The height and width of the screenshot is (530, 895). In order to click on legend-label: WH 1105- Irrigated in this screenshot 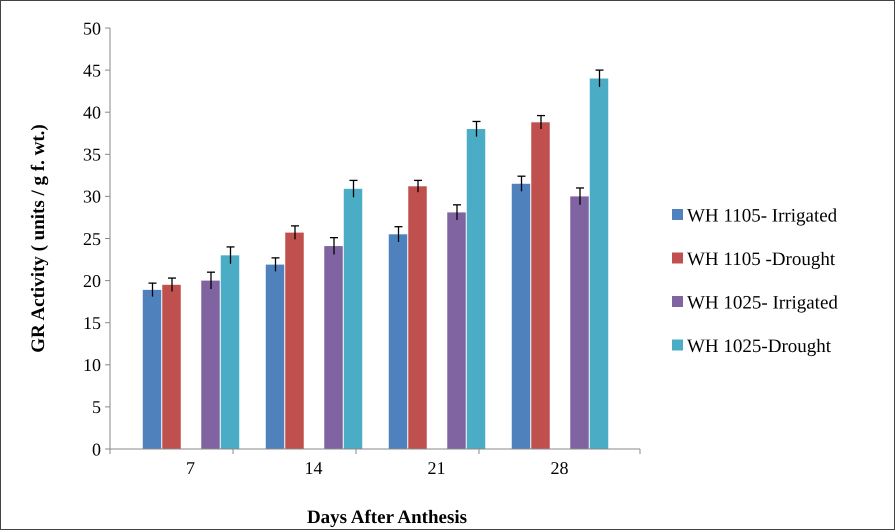, I will do `click(762, 216)`.